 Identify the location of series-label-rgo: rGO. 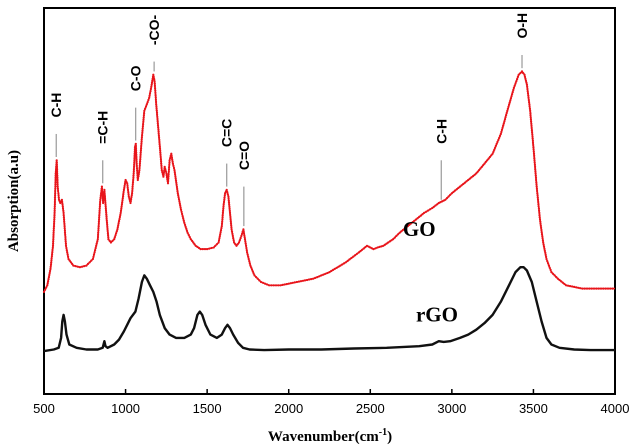
(437, 314).